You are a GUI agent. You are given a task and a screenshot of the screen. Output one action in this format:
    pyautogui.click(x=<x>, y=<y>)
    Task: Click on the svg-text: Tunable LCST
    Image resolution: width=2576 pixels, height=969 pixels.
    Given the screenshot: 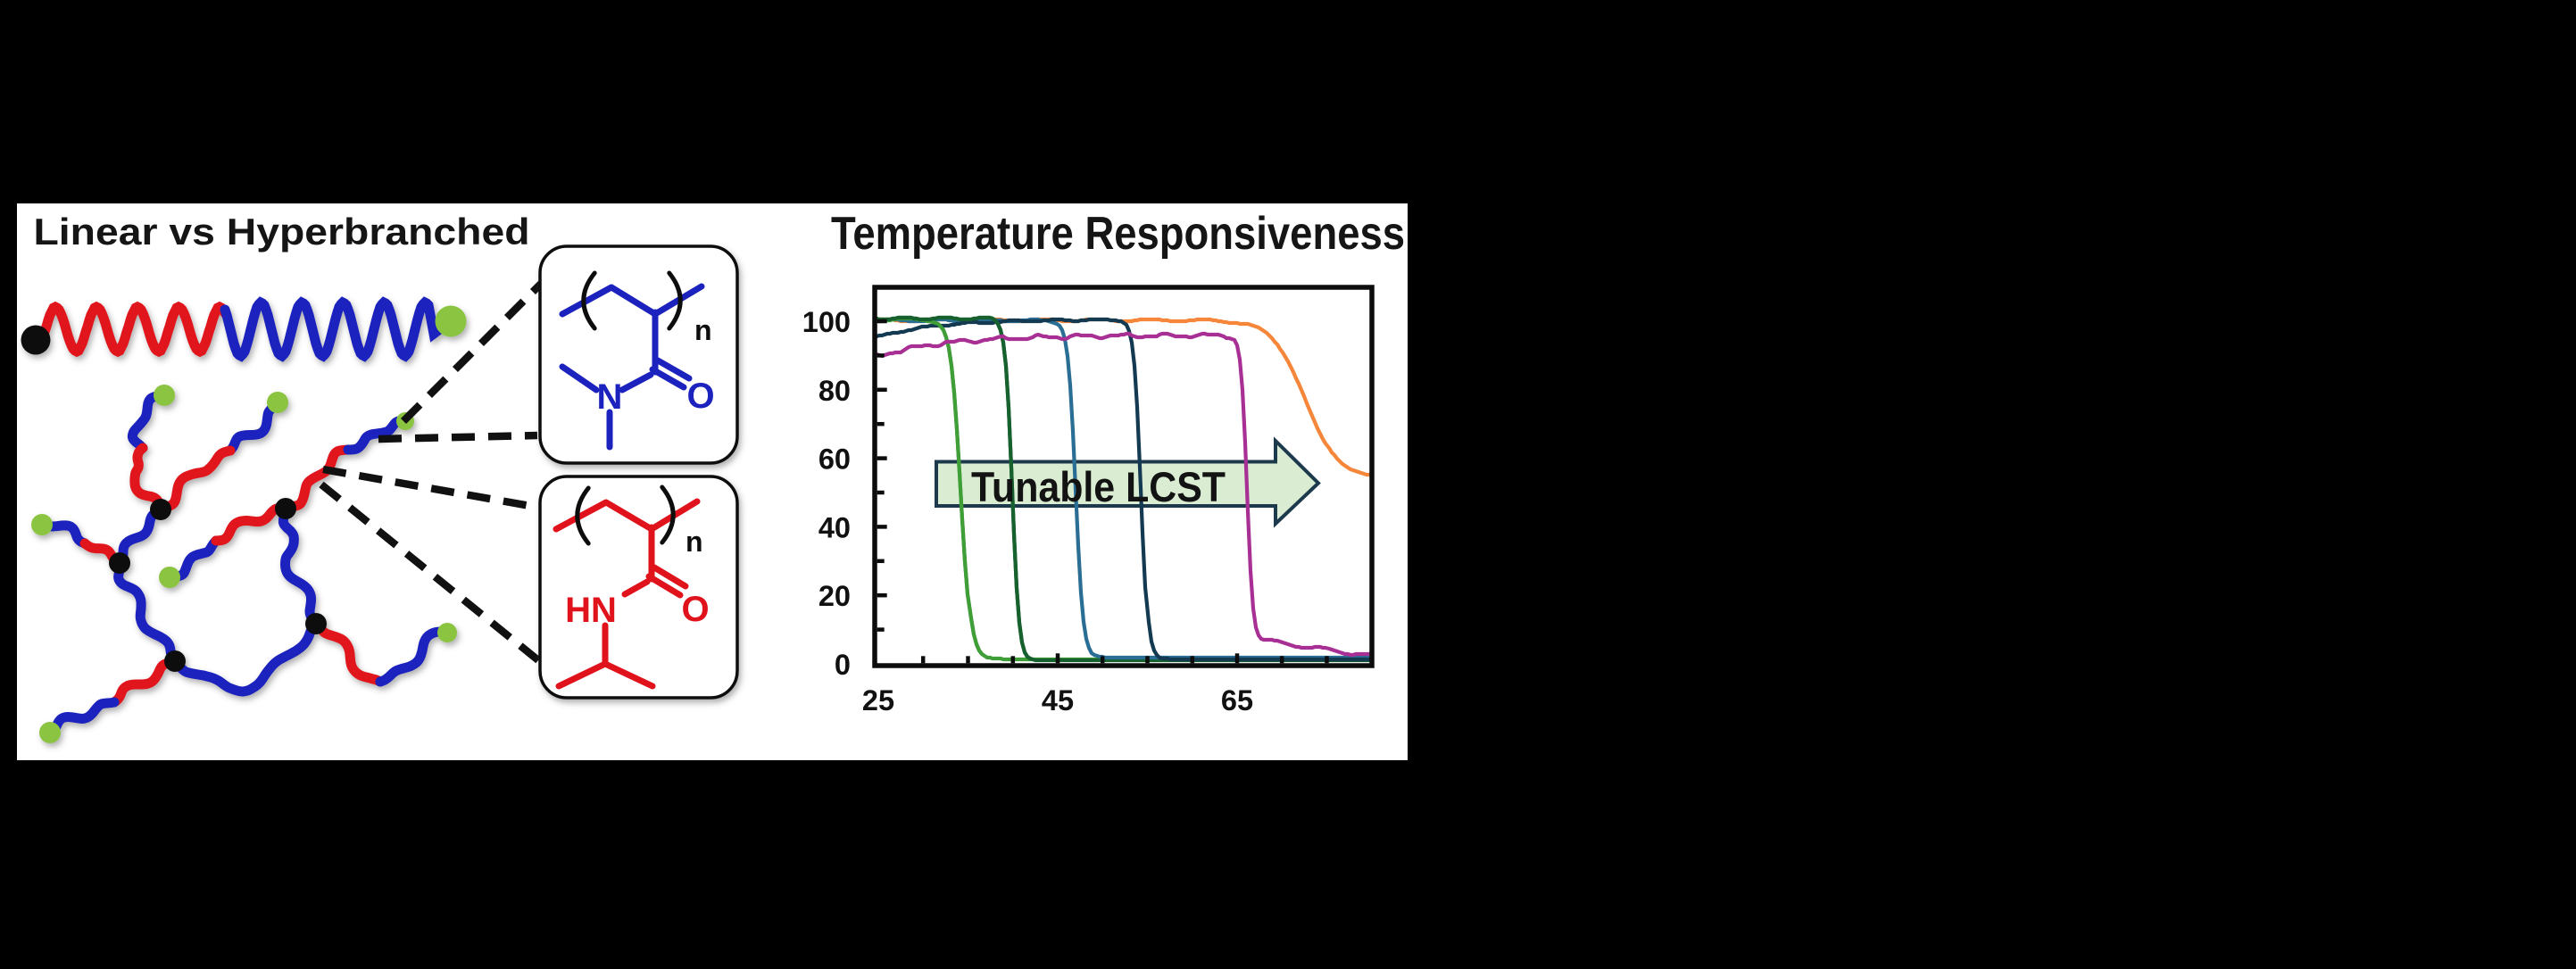 What is the action you would take?
    pyautogui.click(x=1098, y=487)
    